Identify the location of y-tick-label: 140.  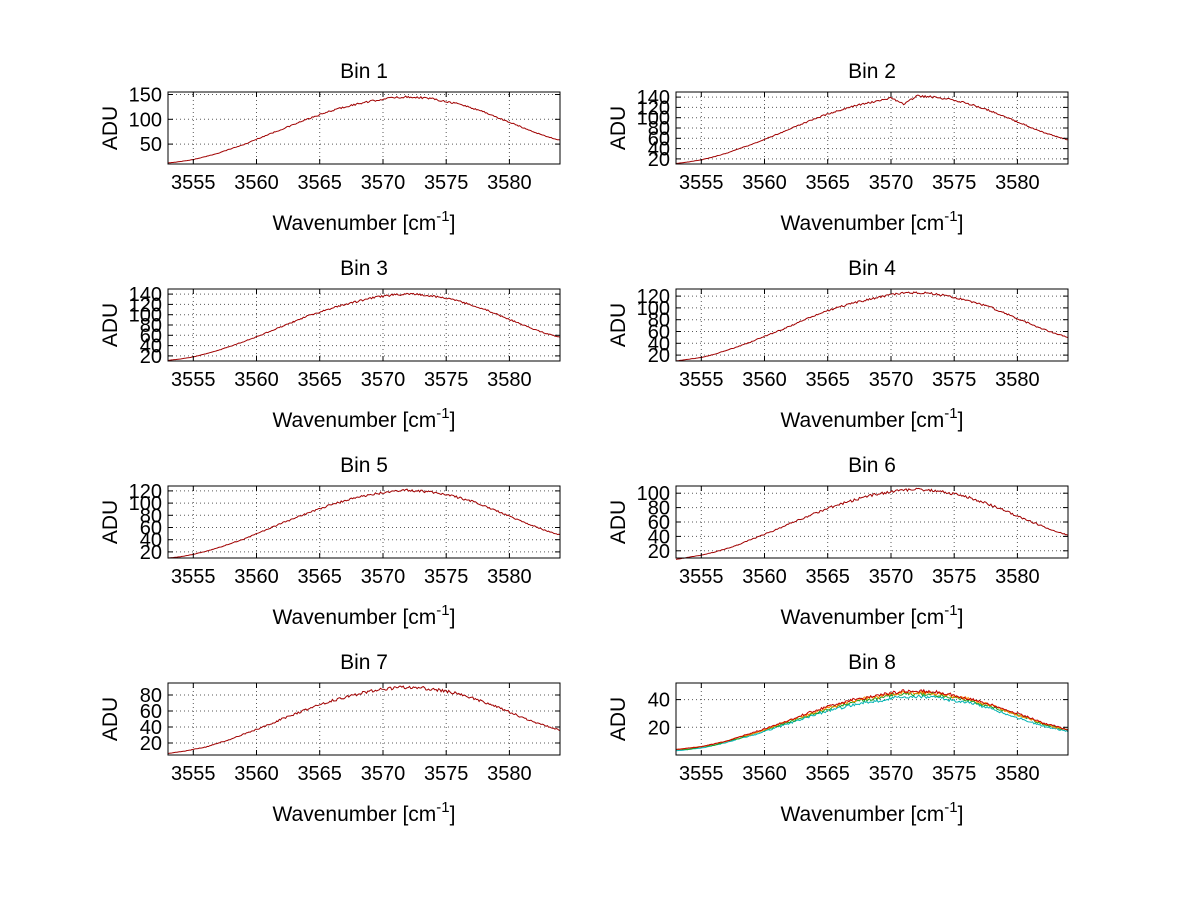
(653, 98).